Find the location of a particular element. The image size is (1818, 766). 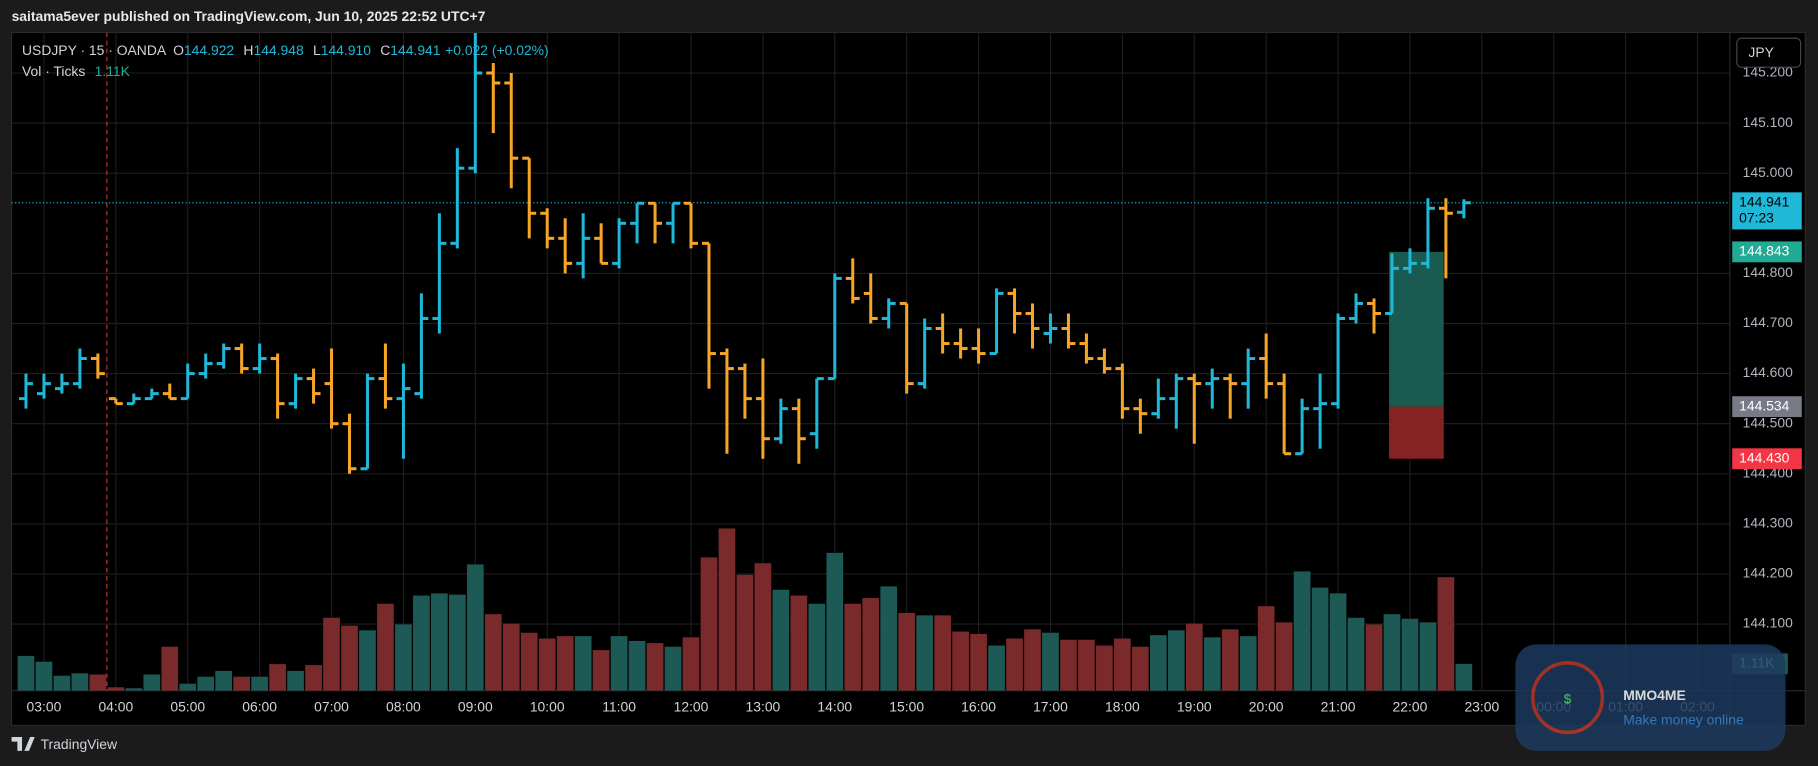

target-tag-text: 144.843 is located at coordinates (1764, 251).